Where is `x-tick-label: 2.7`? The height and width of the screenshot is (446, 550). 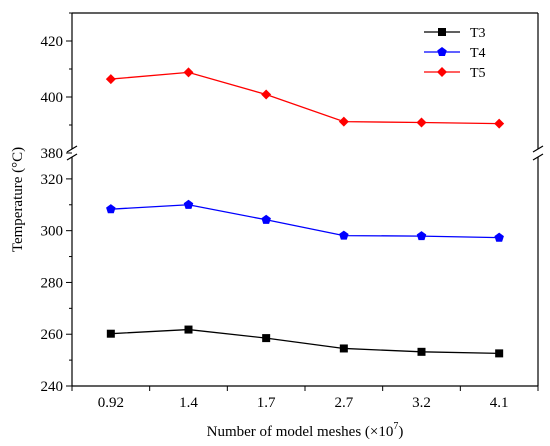
x-tick-label: 2.7 is located at coordinates (343, 403).